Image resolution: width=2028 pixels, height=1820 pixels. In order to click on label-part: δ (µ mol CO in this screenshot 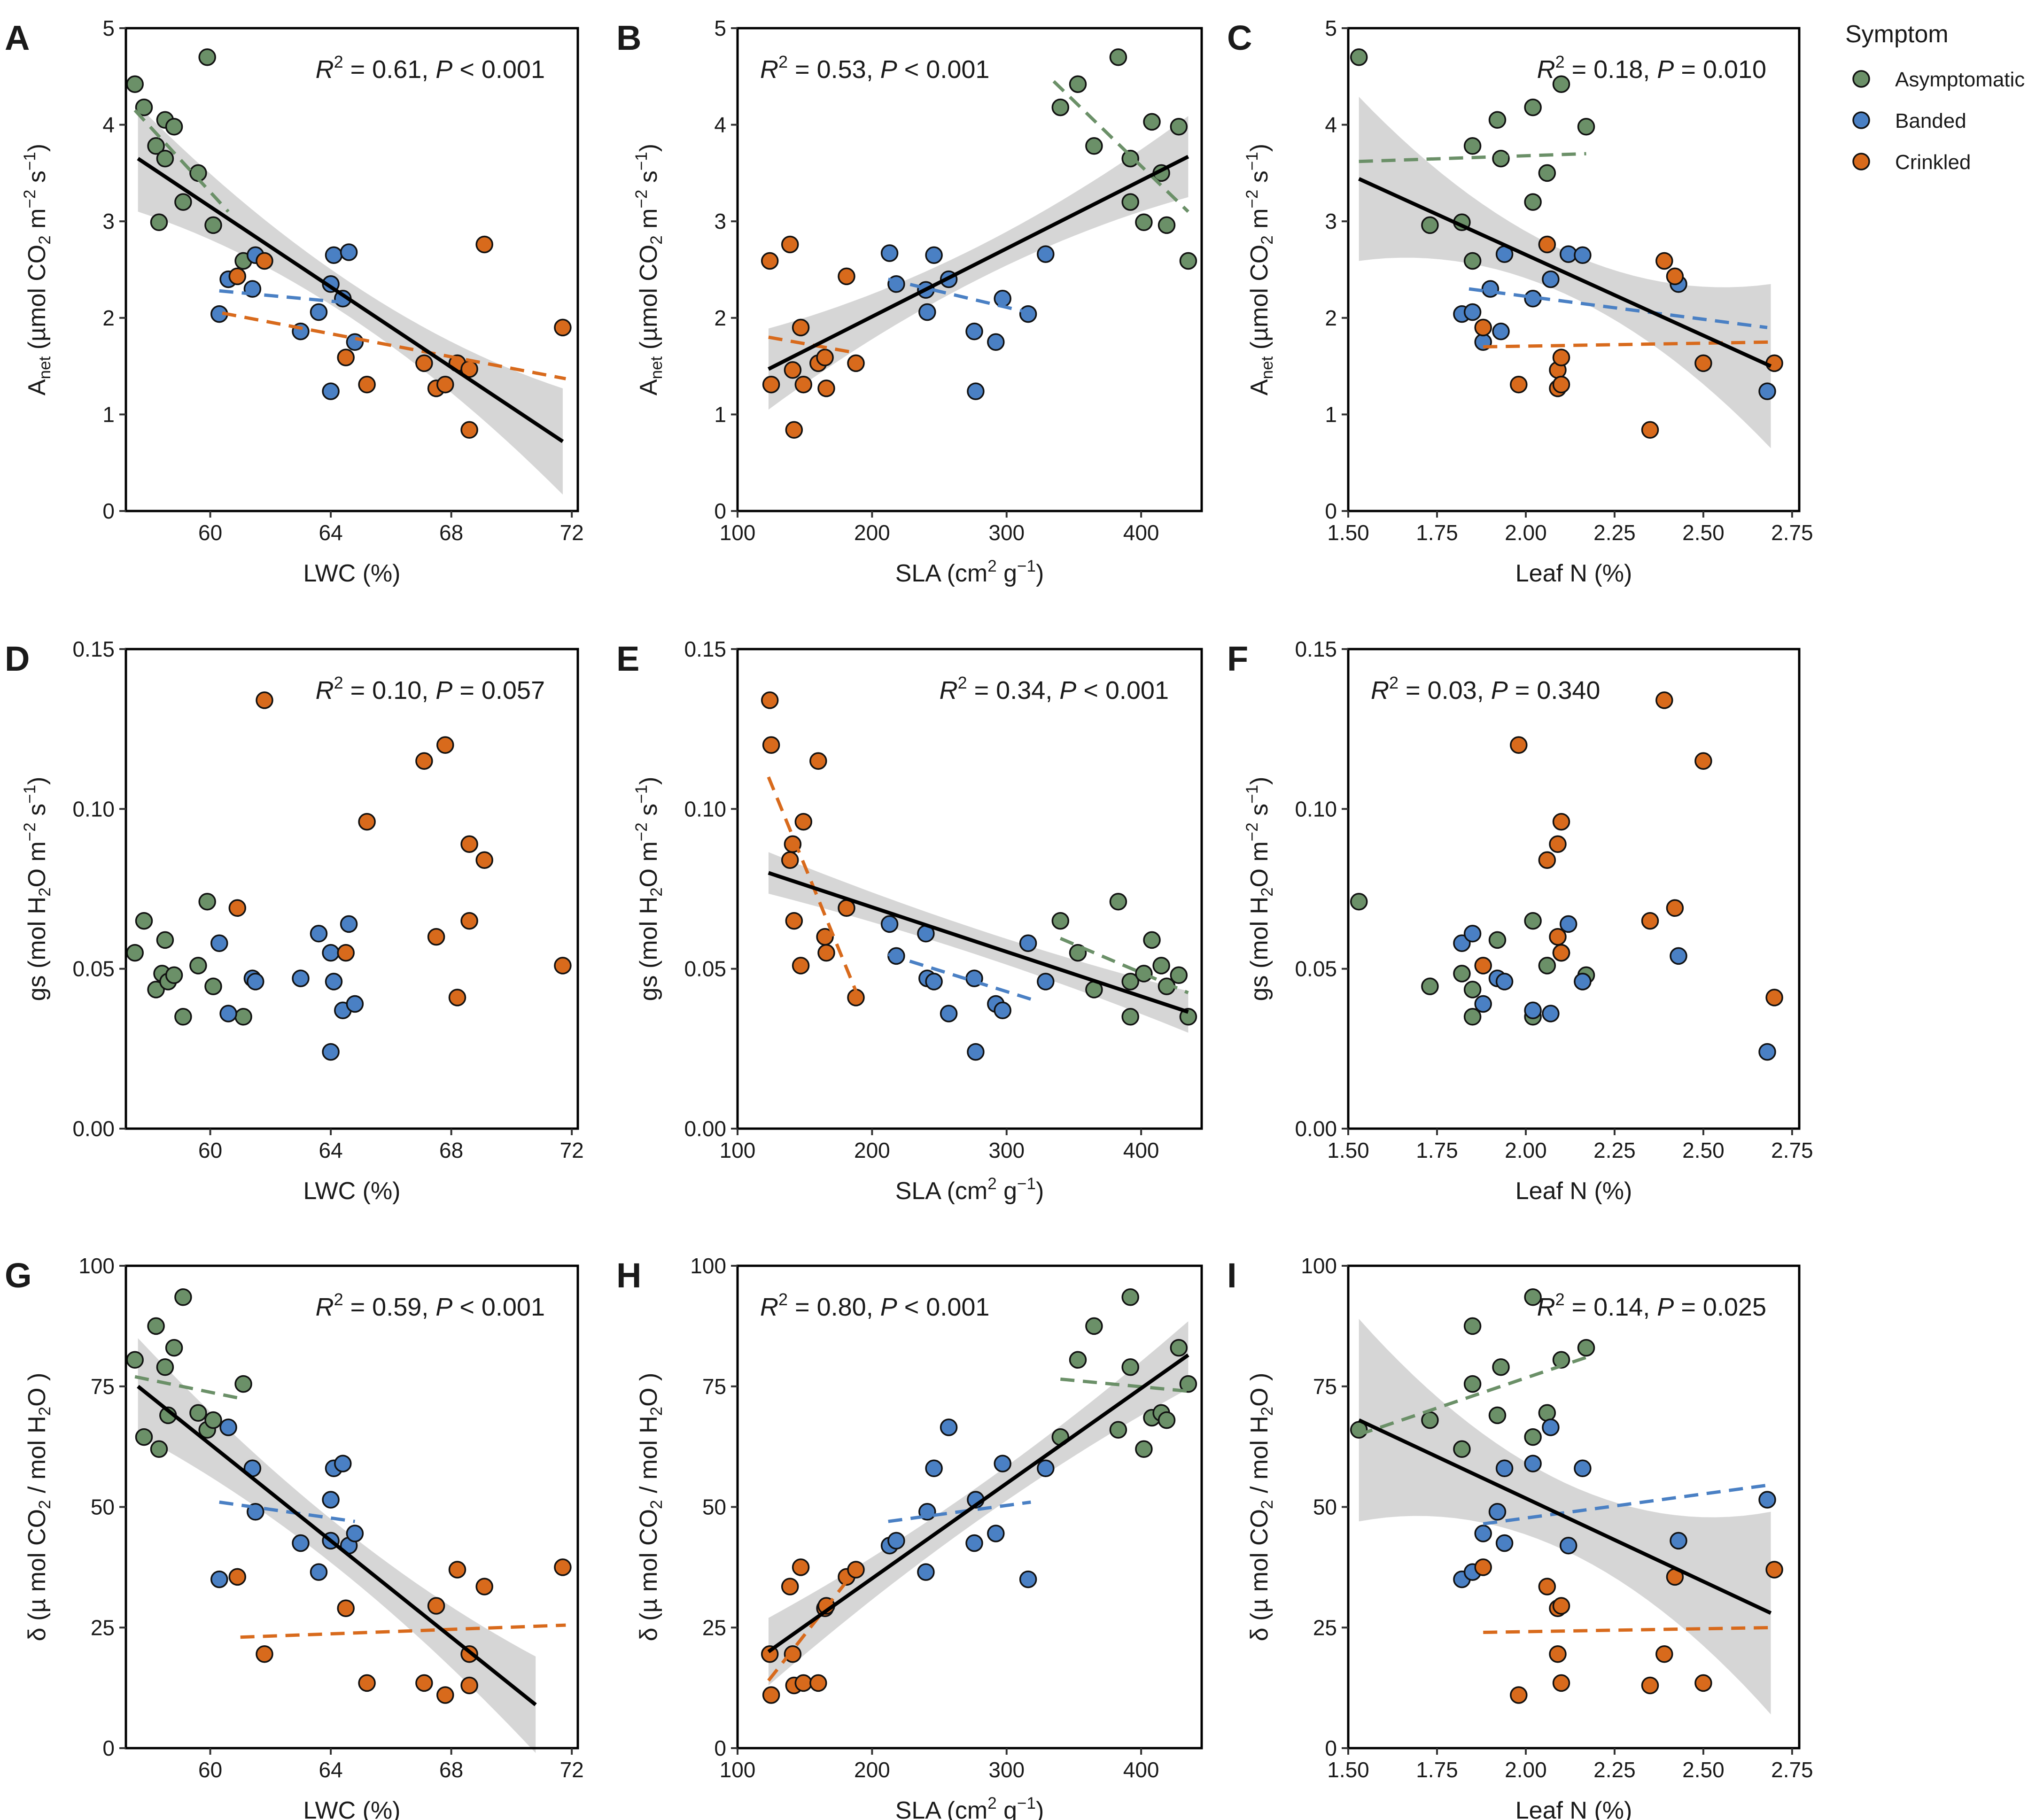, I will do `click(1260, 1575)`.